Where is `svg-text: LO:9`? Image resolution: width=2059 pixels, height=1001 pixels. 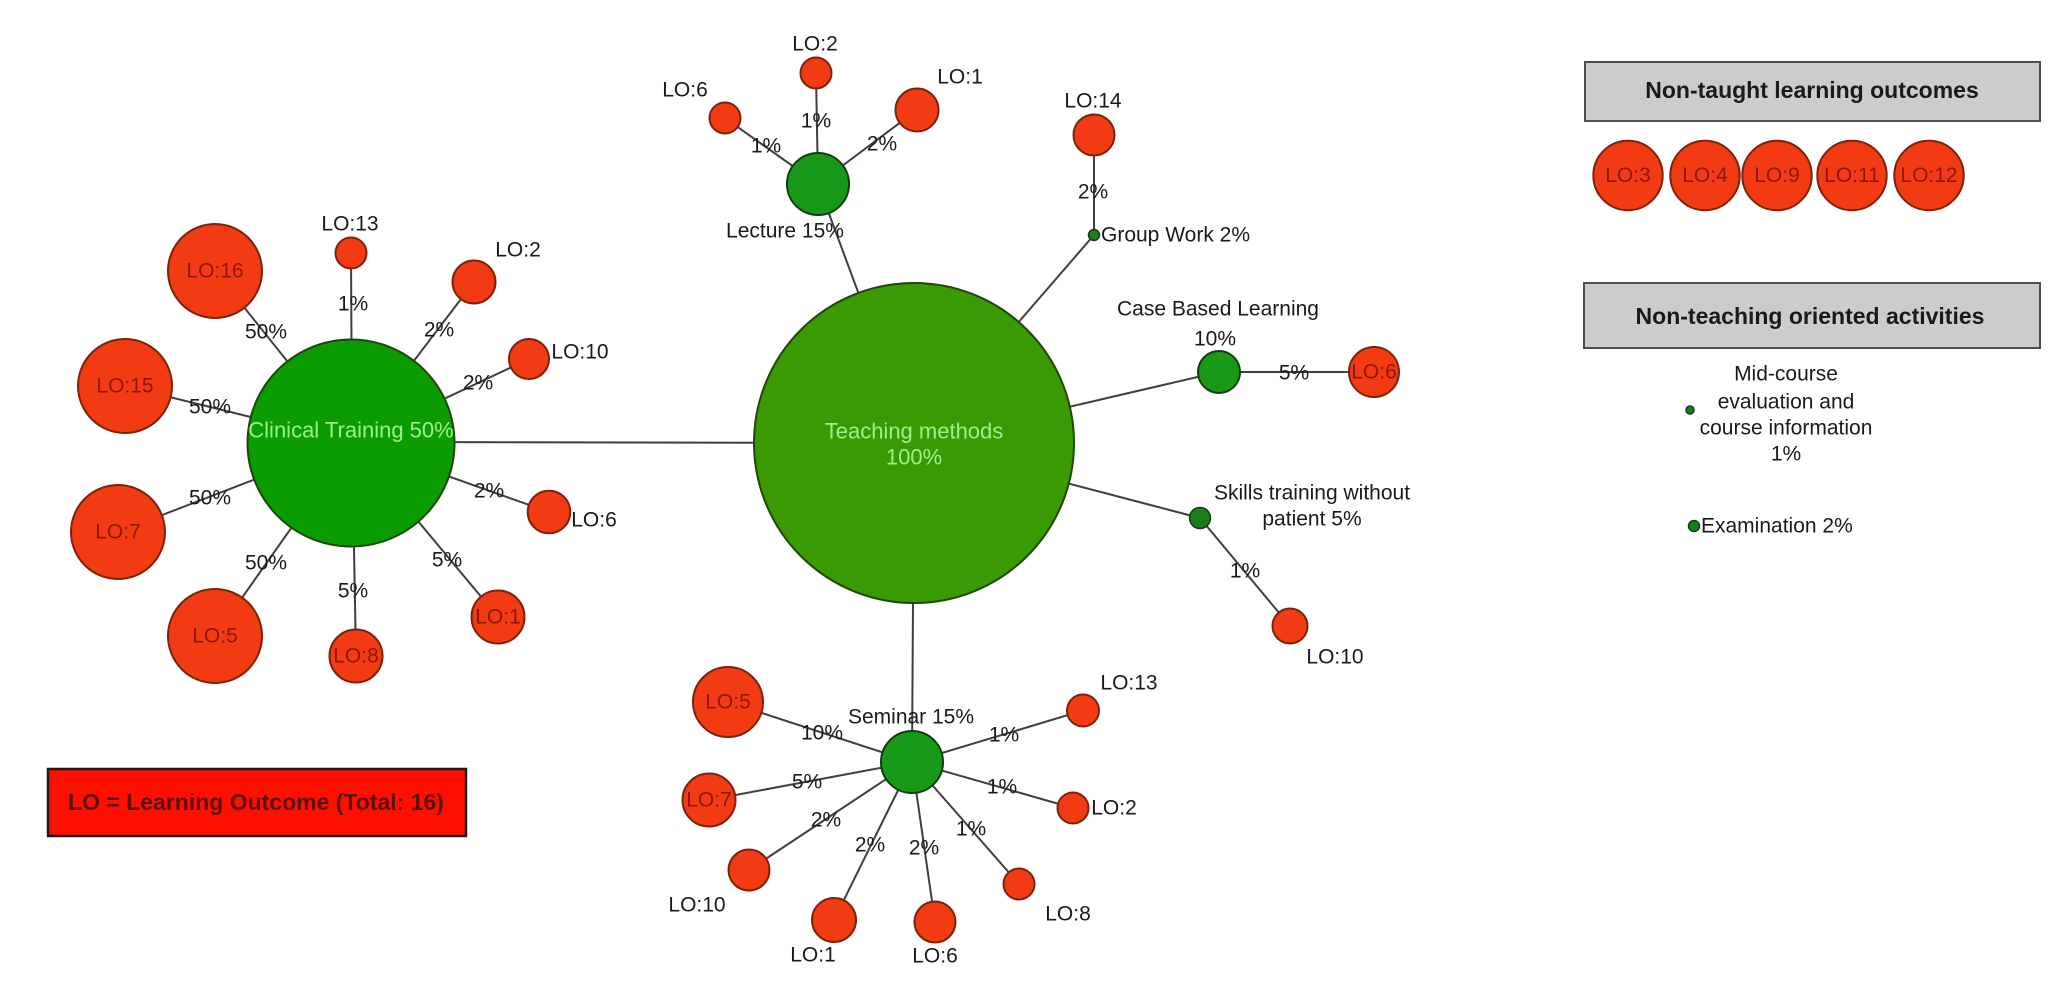
svg-text: LO:9 is located at coordinates (1777, 175).